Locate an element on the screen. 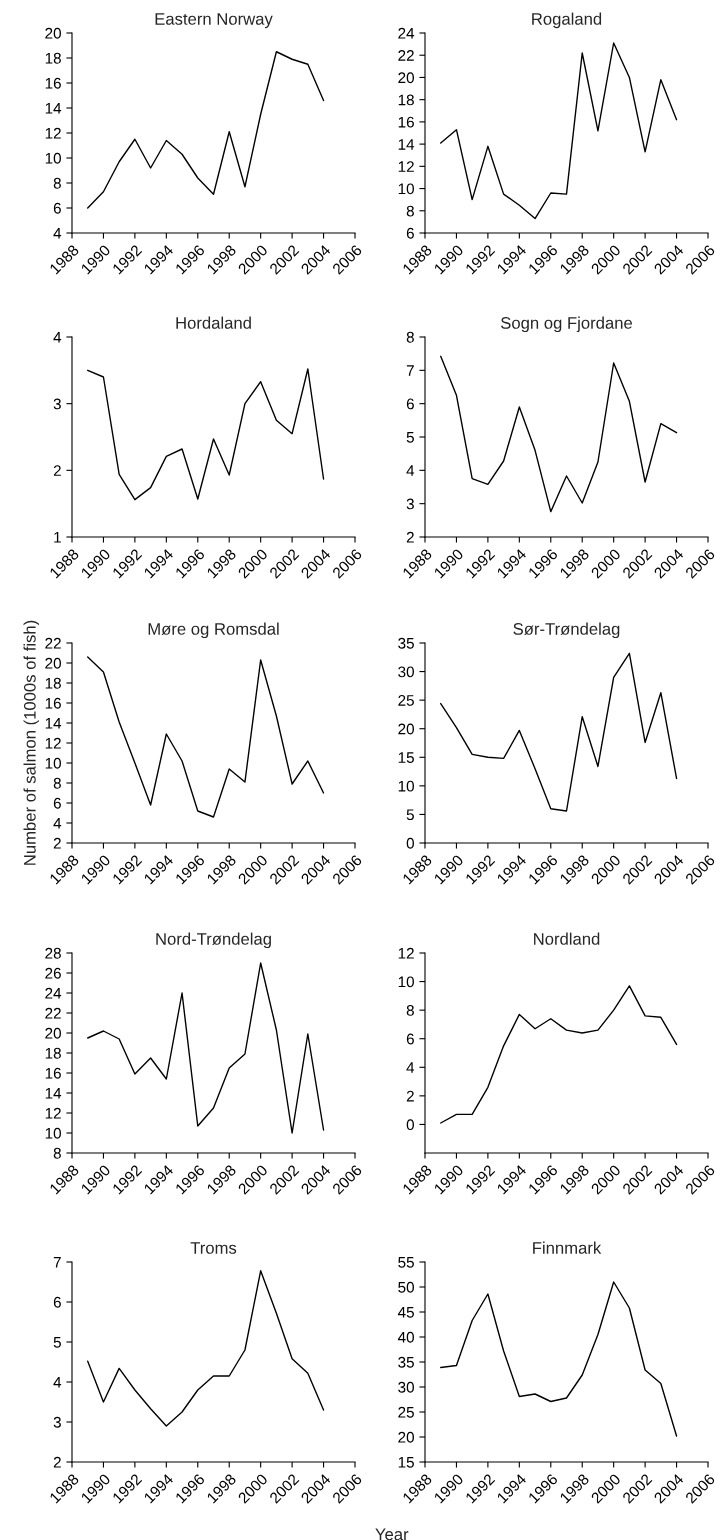 This screenshot has width=723, height=1540. chart-title: Rogaland is located at coordinates (567, 20).